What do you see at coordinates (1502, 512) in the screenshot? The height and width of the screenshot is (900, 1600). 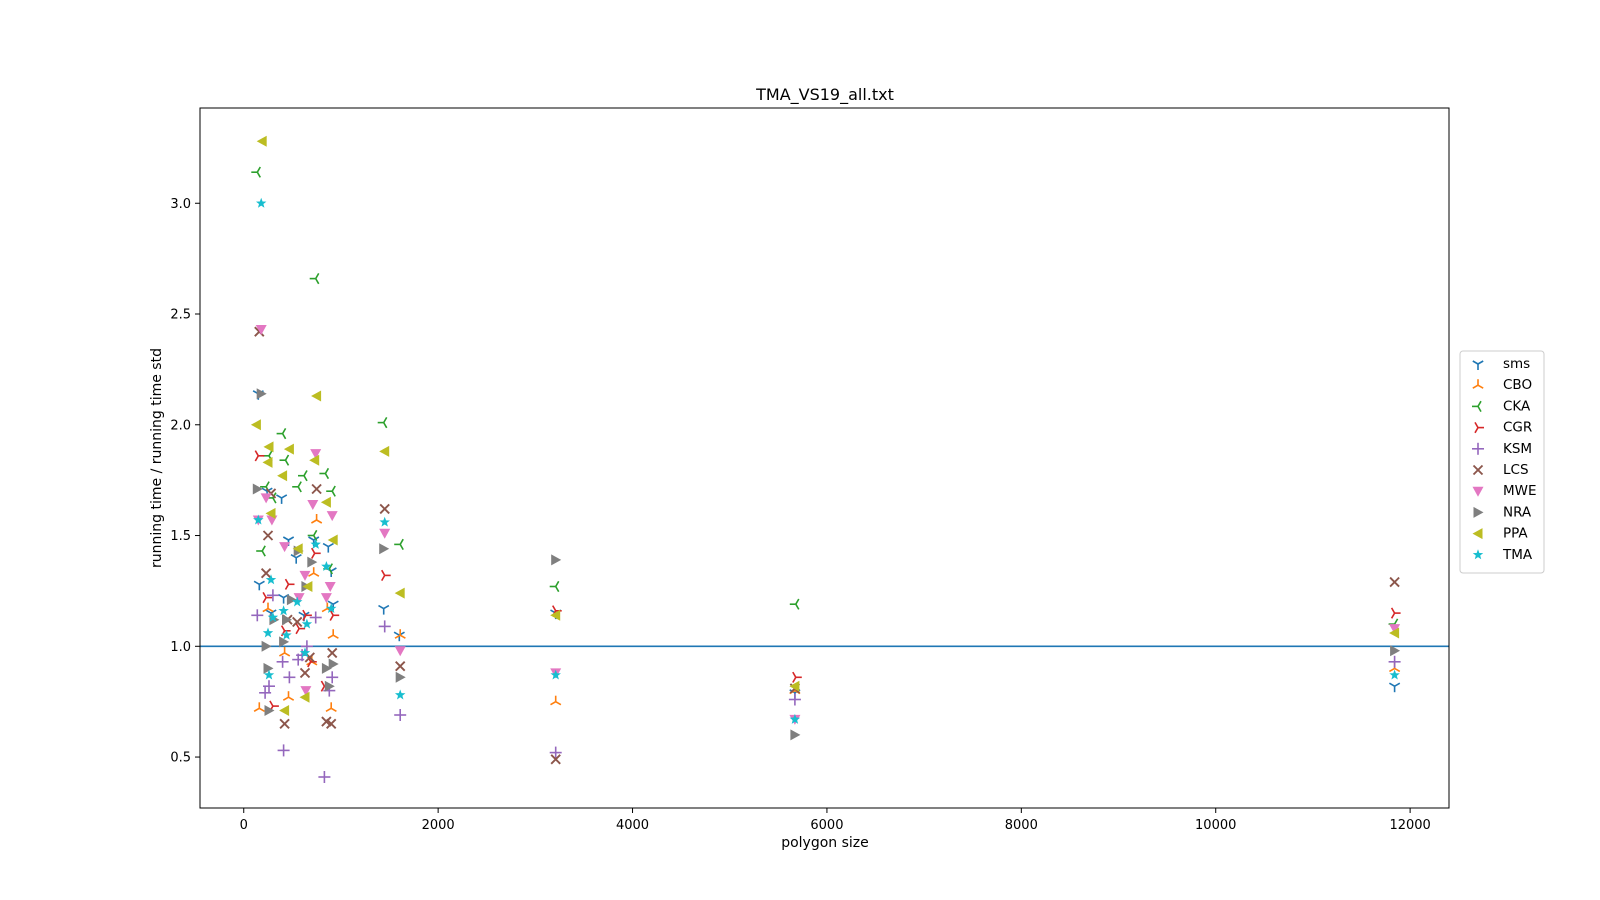 I see `legend-item: NRA` at bounding box center [1502, 512].